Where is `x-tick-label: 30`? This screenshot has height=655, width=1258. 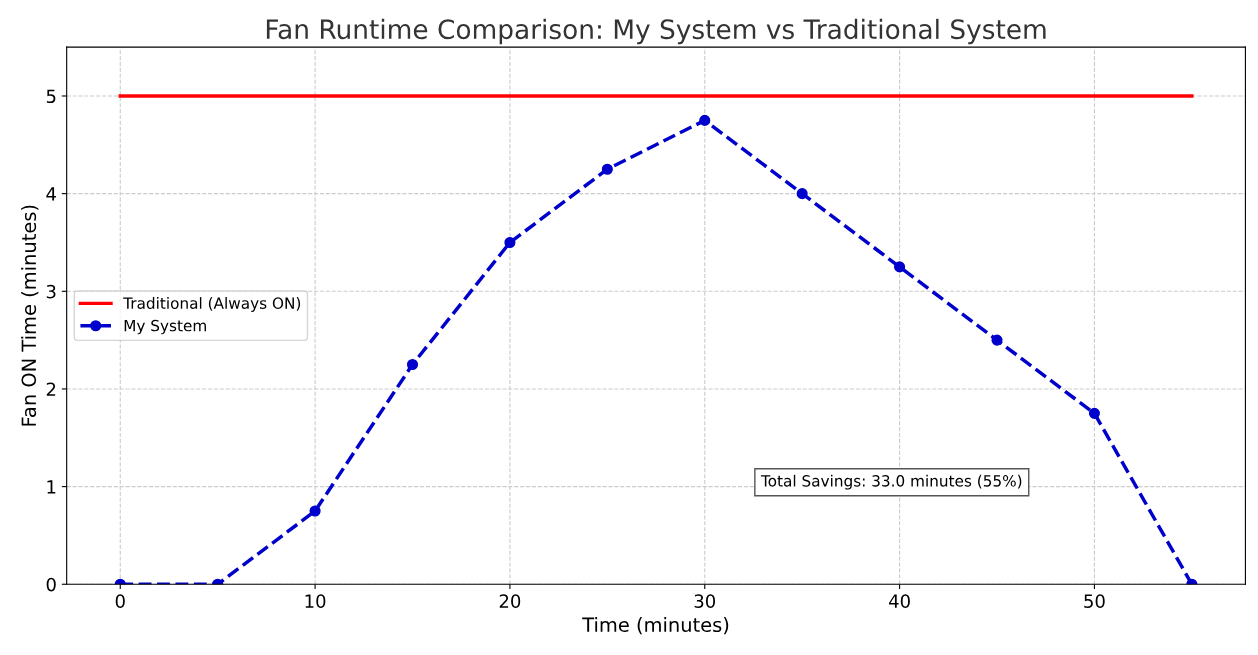
x-tick-label: 30 is located at coordinates (705, 601).